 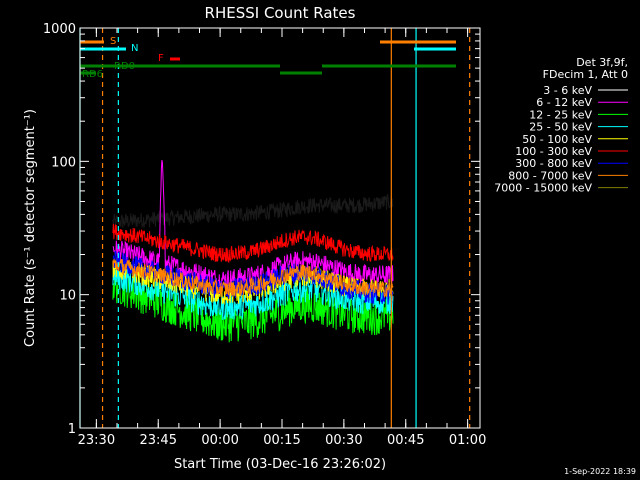 I want to click on footer-timestamp: 1-Sep-2022 18:39, so click(x=600, y=471).